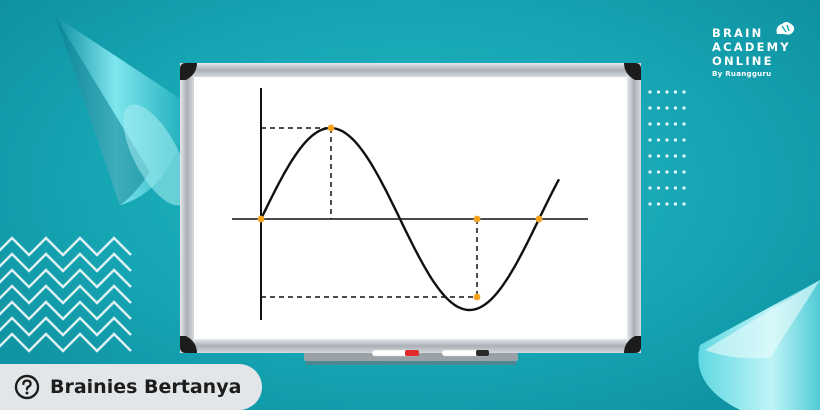 The height and width of the screenshot is (410, 820). What do you see at coordinates (477, 219) in the screenshot?
I see `point-zero-crossing` at bounding box center [477, 219].